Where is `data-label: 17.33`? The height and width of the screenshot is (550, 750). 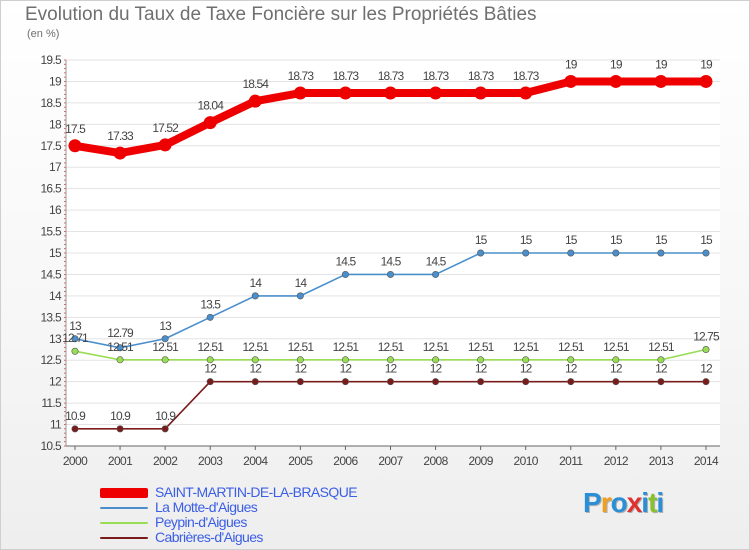
data-label: 17.33 is located at coordinates (120, 136).